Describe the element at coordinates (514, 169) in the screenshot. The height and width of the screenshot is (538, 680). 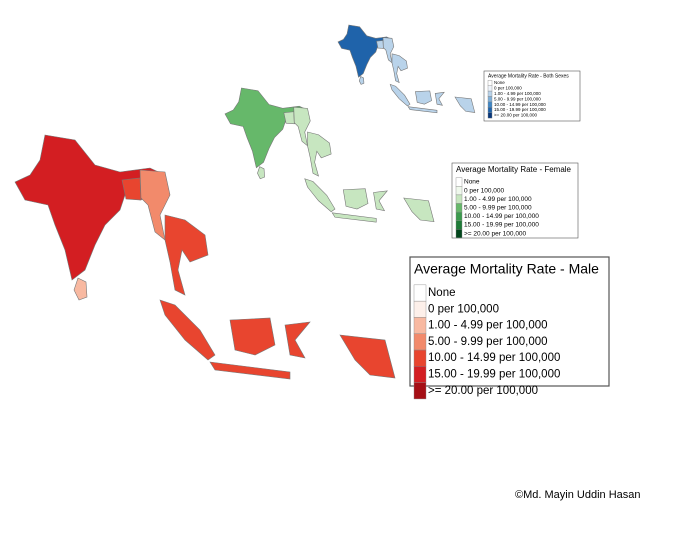
I see `legend-title: Average Mortality Rate - Female` at that location.